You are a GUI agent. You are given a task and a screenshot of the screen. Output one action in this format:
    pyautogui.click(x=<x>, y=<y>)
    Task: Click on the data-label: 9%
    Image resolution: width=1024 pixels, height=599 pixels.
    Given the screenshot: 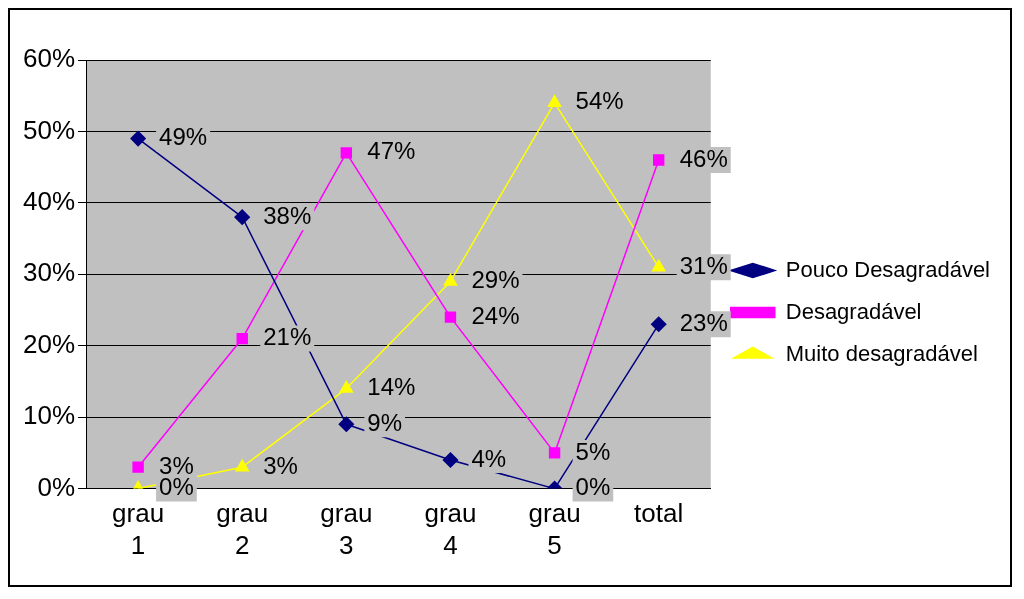 What is the action you would take?
    pyautogui.click(x=385, y=422)
    